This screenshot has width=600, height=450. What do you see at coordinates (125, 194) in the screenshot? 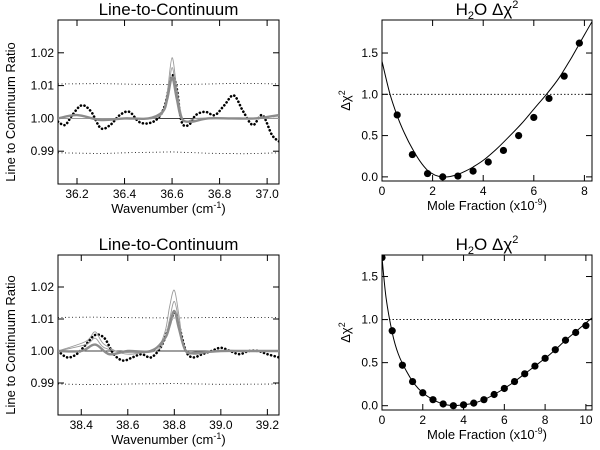
I see `x-tick-label: 36.4` at bounding box center [125, 194].